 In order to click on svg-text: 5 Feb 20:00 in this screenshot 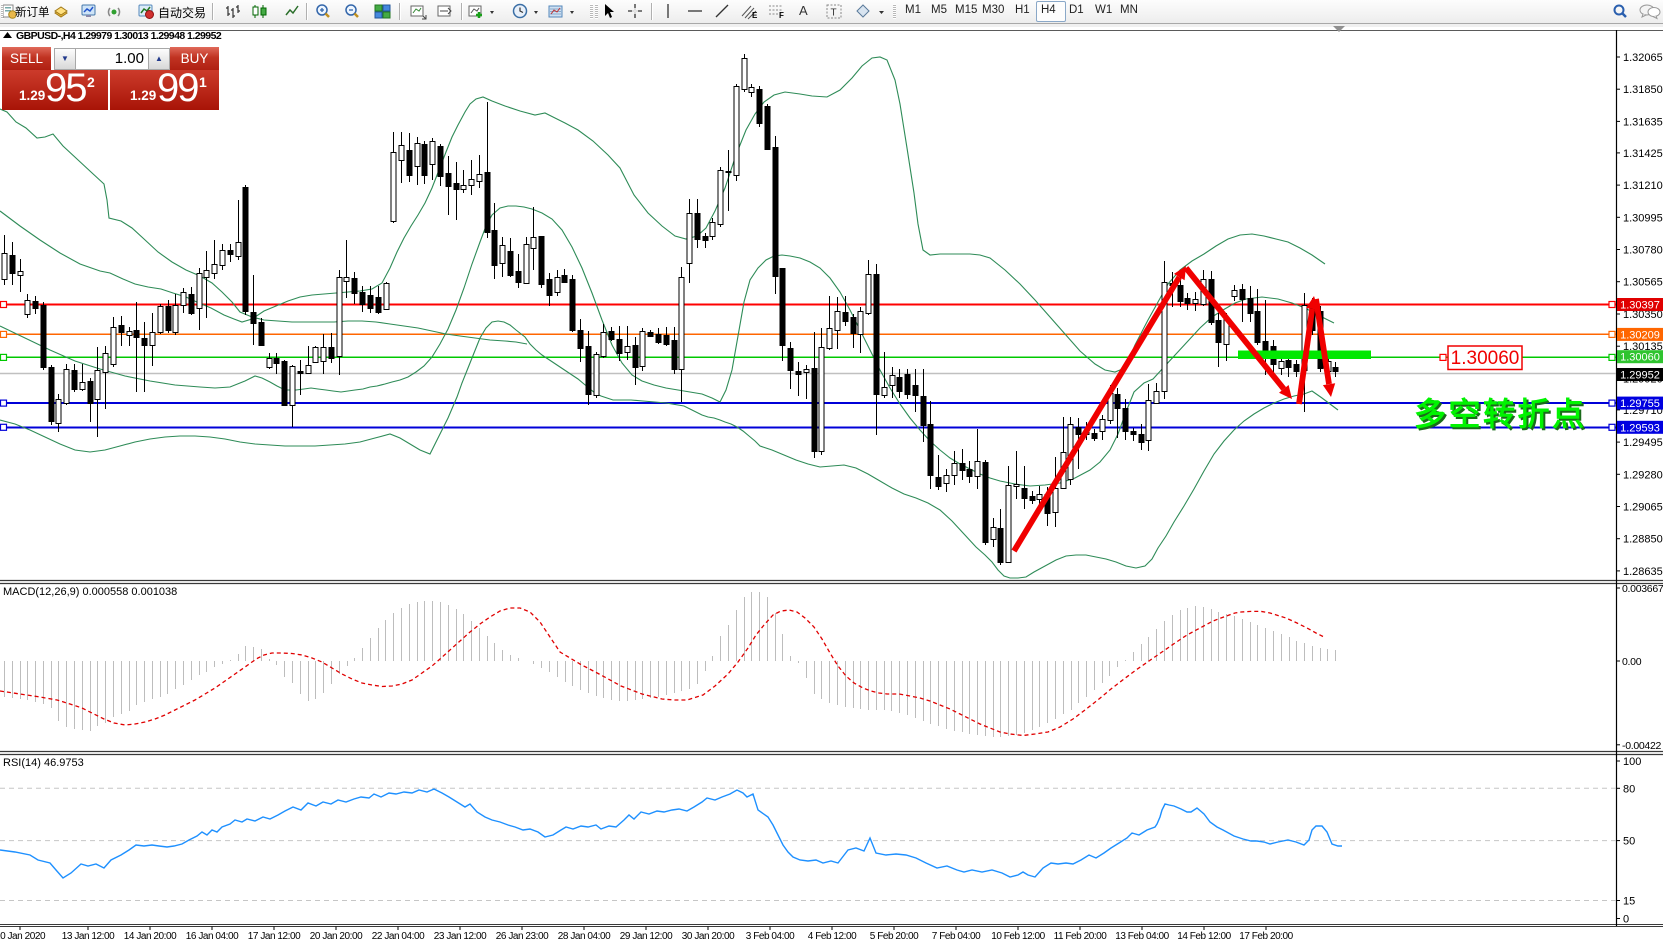, I will do `click(894, 936)`.